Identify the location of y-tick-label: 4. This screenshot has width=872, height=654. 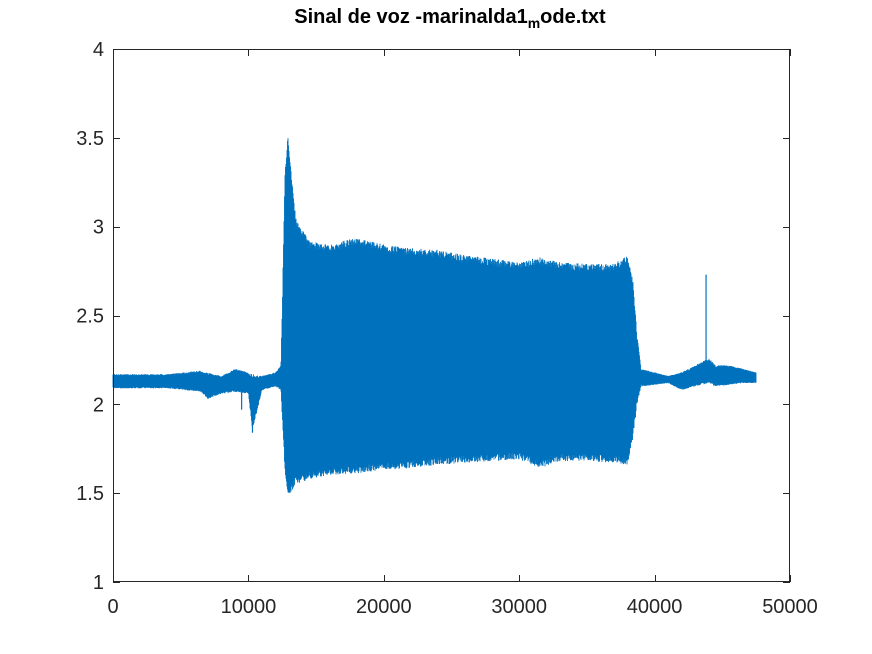
(98, 50).